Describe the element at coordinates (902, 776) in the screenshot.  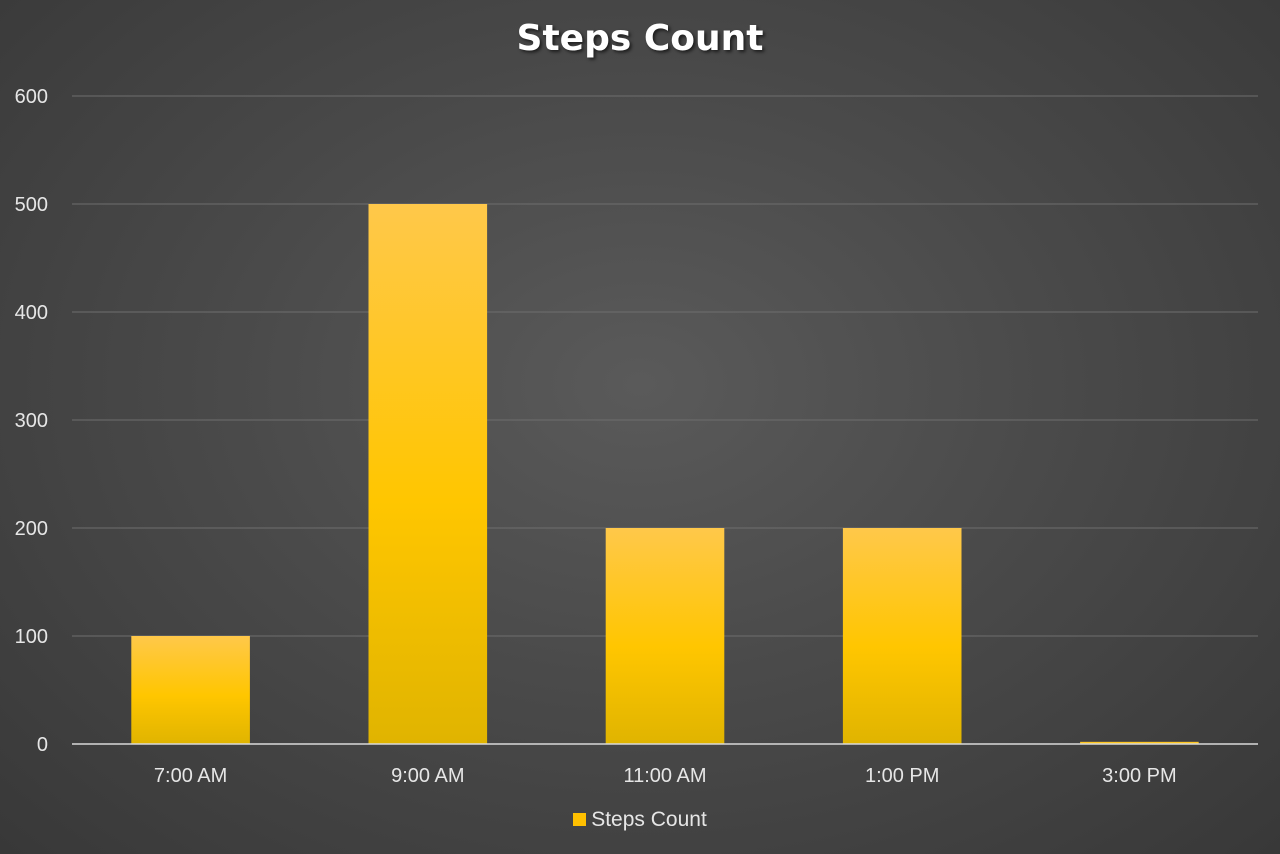
I see `x-tick-label: 1:00 PM` at that location.